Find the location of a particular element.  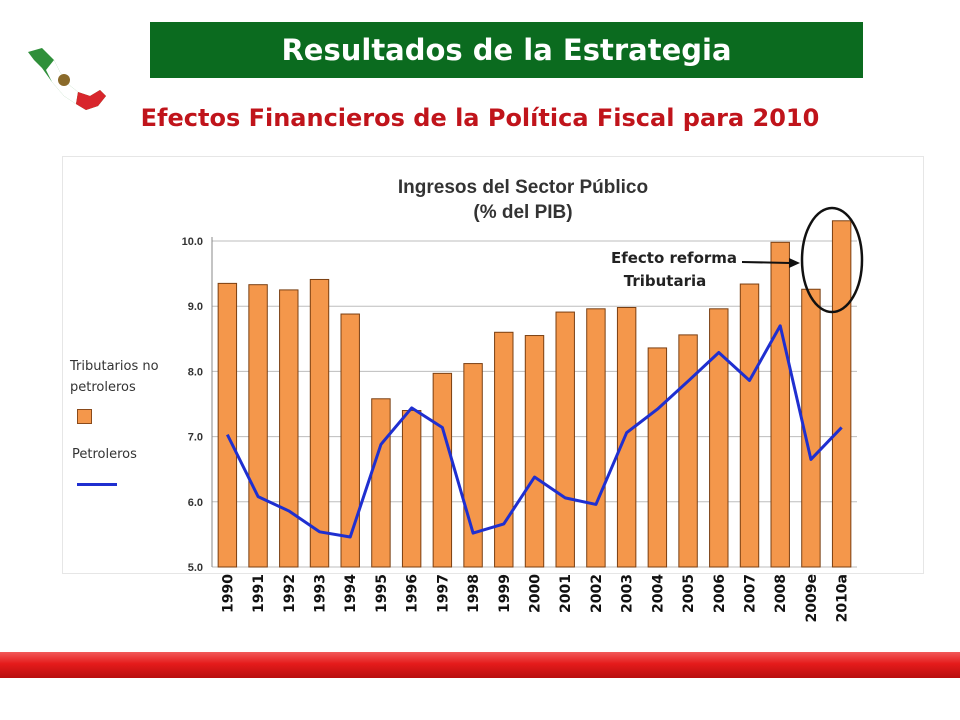

bar-1998 is located at coordinates (473, 465).